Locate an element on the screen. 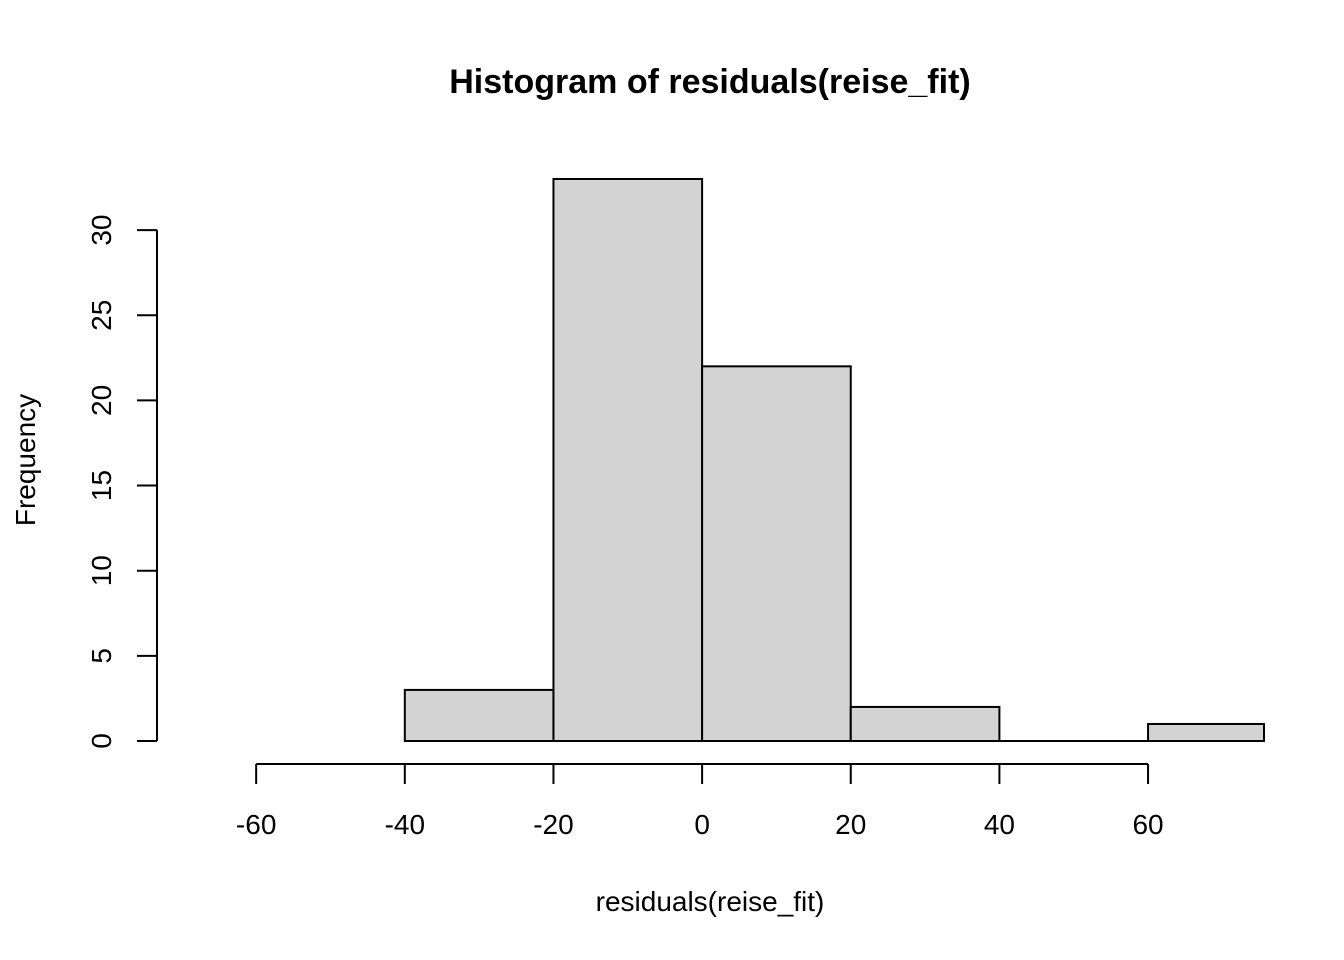  x-tick-label: 60 is located at coordinates (1147, 824).